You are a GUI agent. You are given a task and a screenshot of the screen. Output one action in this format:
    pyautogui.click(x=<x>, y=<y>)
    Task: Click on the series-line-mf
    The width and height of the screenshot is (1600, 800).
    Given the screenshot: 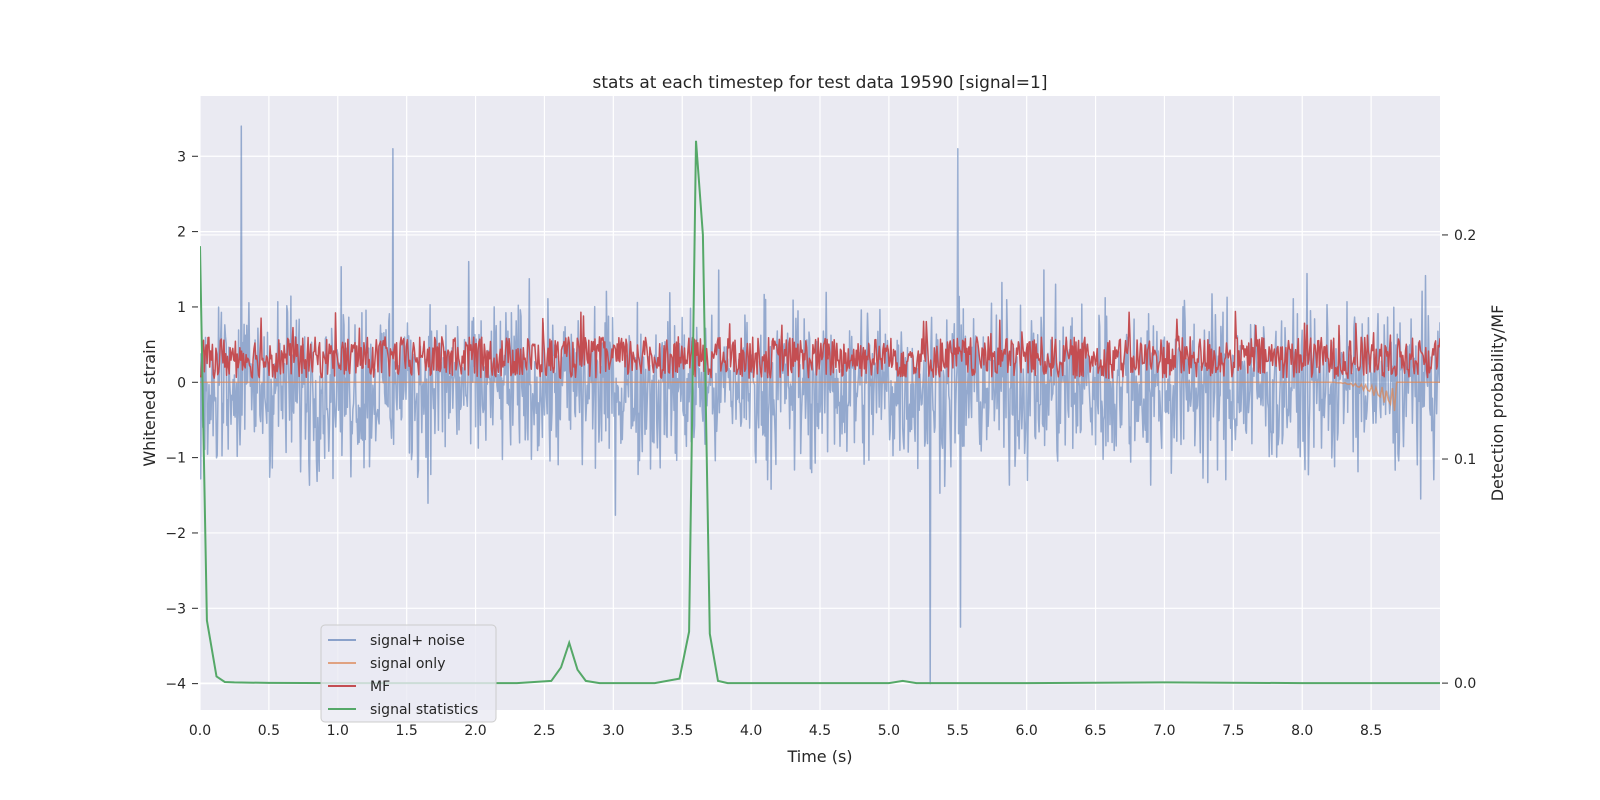 What is the action you would take?
    pyautogui.click(x=820, y=345)
    